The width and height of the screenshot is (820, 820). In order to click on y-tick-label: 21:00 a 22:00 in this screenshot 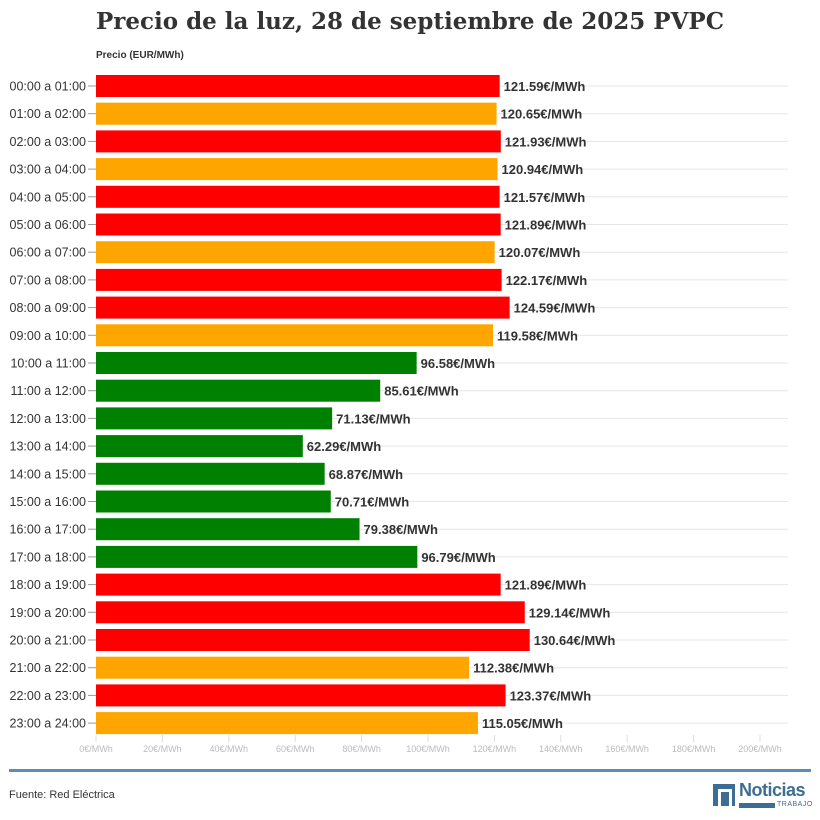, I will do `click(48, 668)`.